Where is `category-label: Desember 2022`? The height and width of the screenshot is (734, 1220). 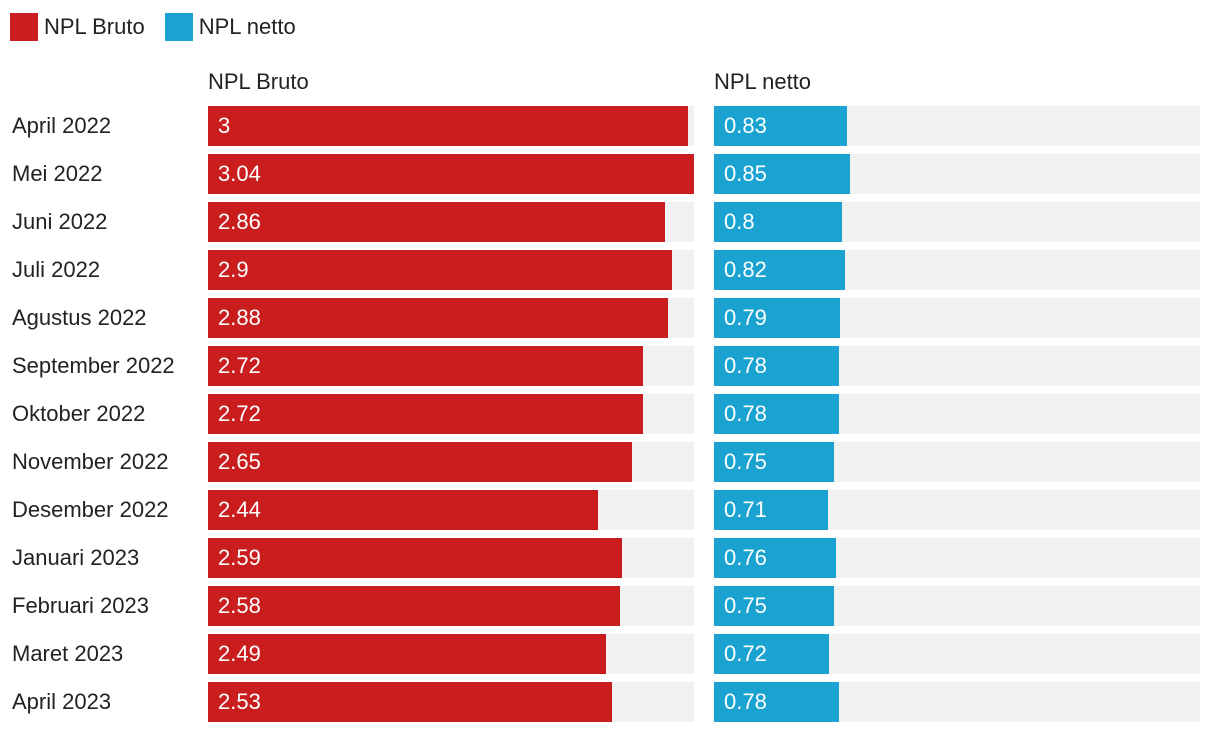 category-label: Desember 2022 is located at coordinates (90, 509).